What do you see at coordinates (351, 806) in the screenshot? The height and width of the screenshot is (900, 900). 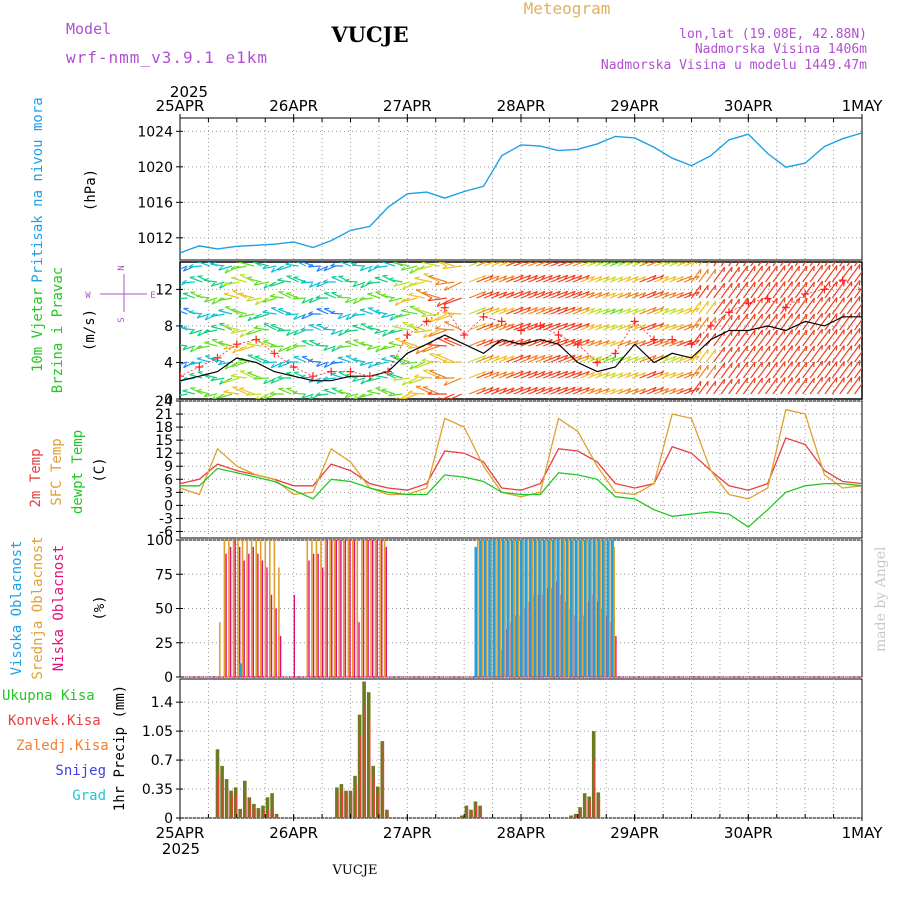 I see `precip-bar-convective` at bounding box center [351, 806].